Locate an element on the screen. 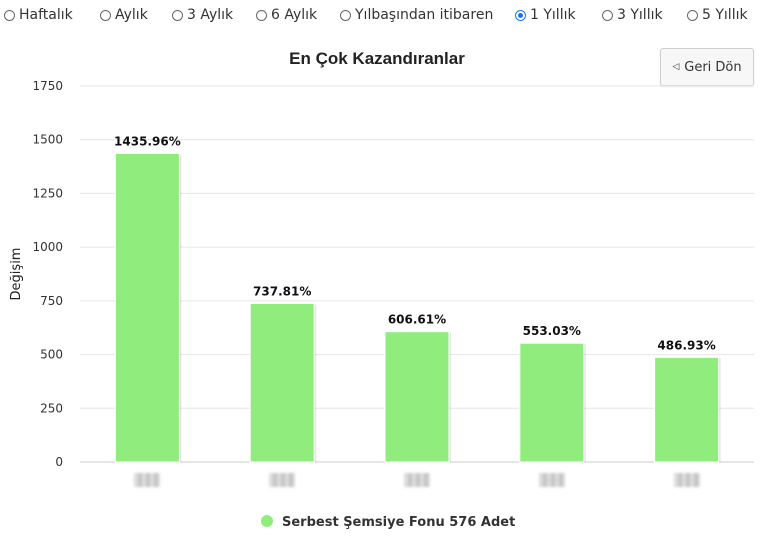 The height and width of the screenshot is (542, 770). data-label: 606.61% is located at coordinates (417, 320).